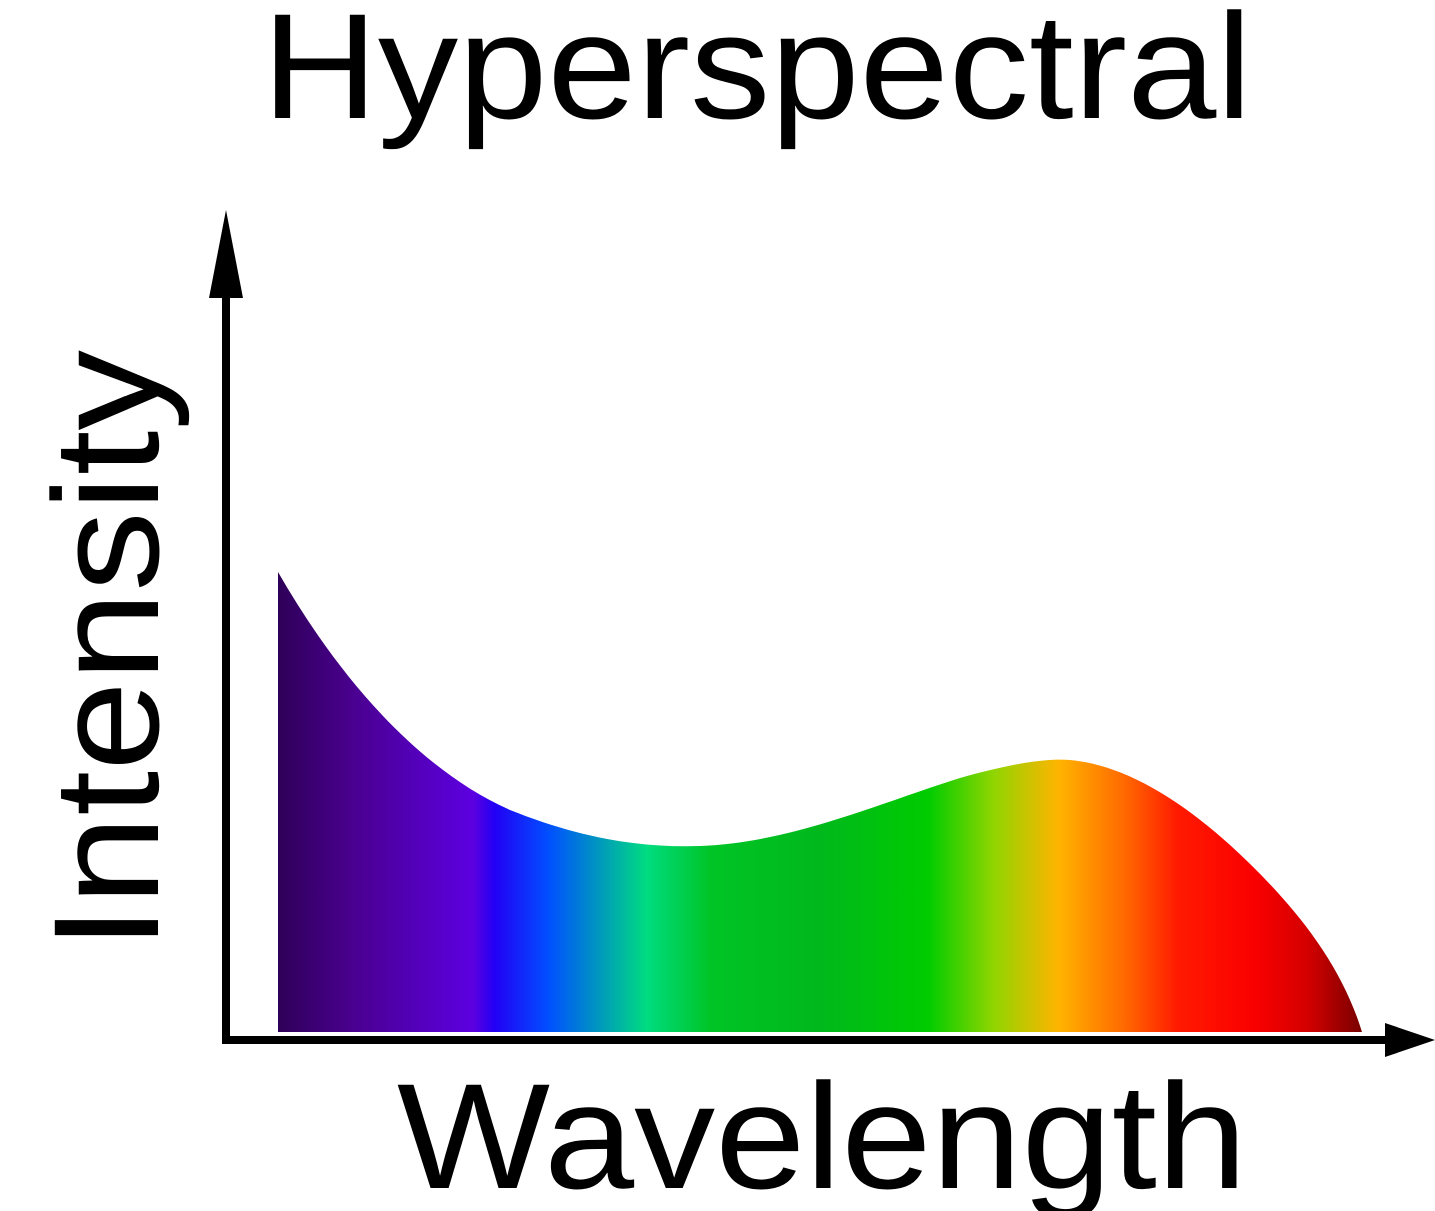  I want to click on y-axis-label: Intensity, so click(106, 650).